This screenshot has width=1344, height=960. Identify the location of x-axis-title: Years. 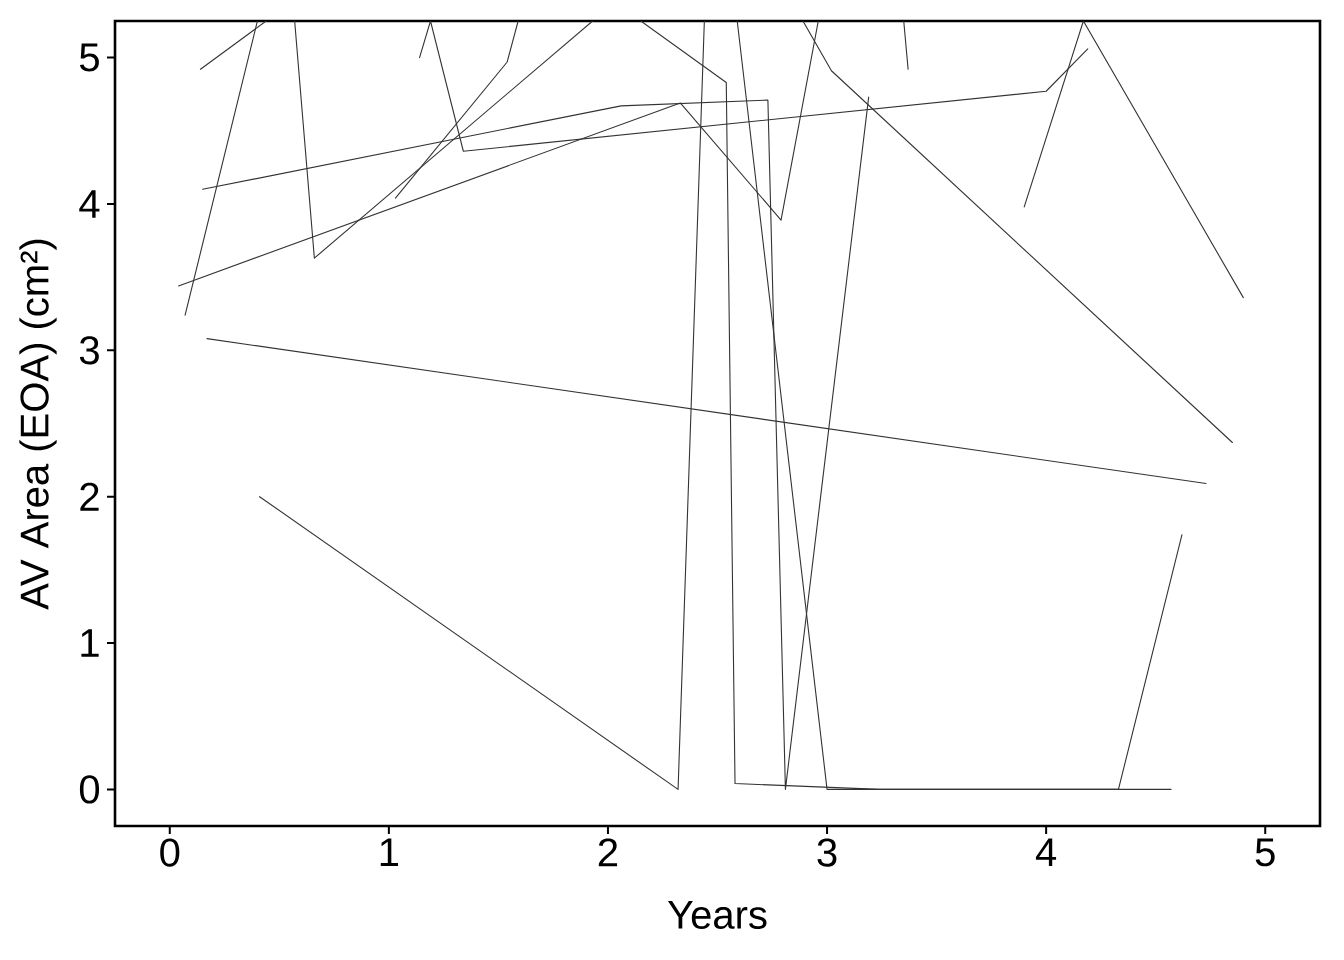
(717, 915).